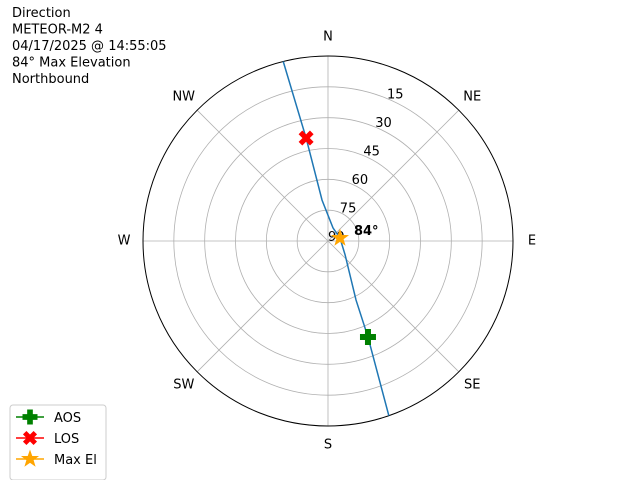  What do you see at coordinates (360, 180) in the screenshot?
I see `r-tick-label: 60` at bounding box center [360, 180].